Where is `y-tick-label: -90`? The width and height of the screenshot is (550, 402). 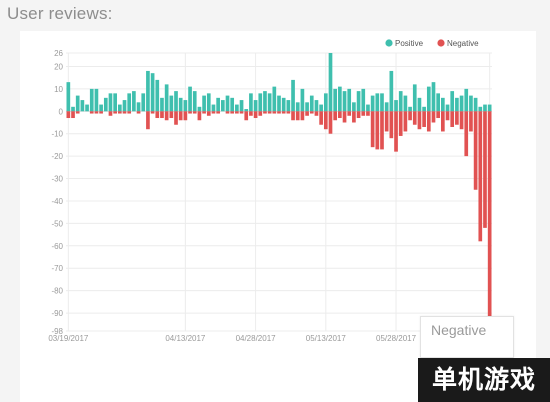
y-tick-label: -90 is located at coordinates (57, 313).